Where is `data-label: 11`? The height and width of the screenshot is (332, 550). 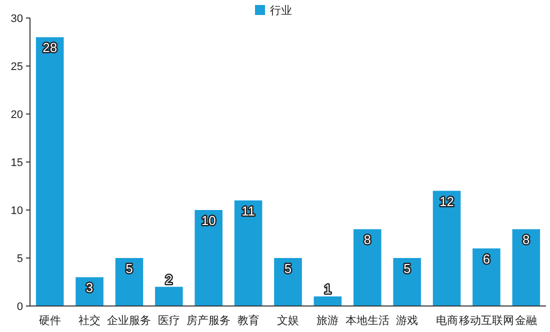 data-label: 11 is located at coordinates (249, 210).